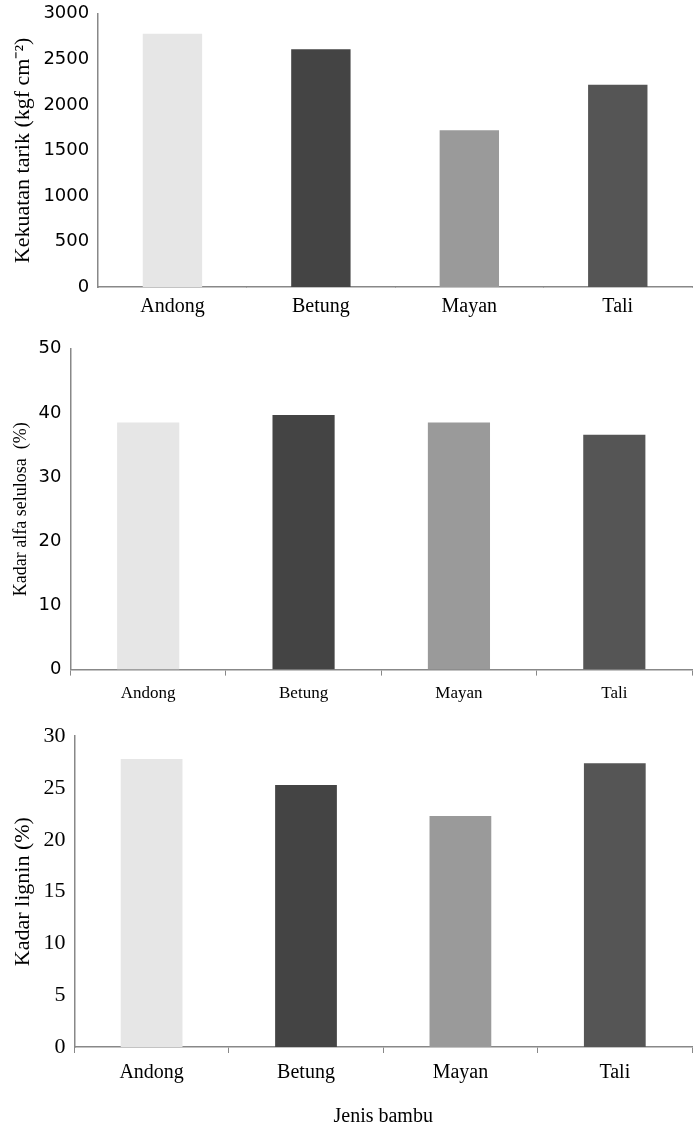 Image resolution: width=696 pixels, height=1141 pixels. I want to click on y-tick-label: 40, so click(50, 411).